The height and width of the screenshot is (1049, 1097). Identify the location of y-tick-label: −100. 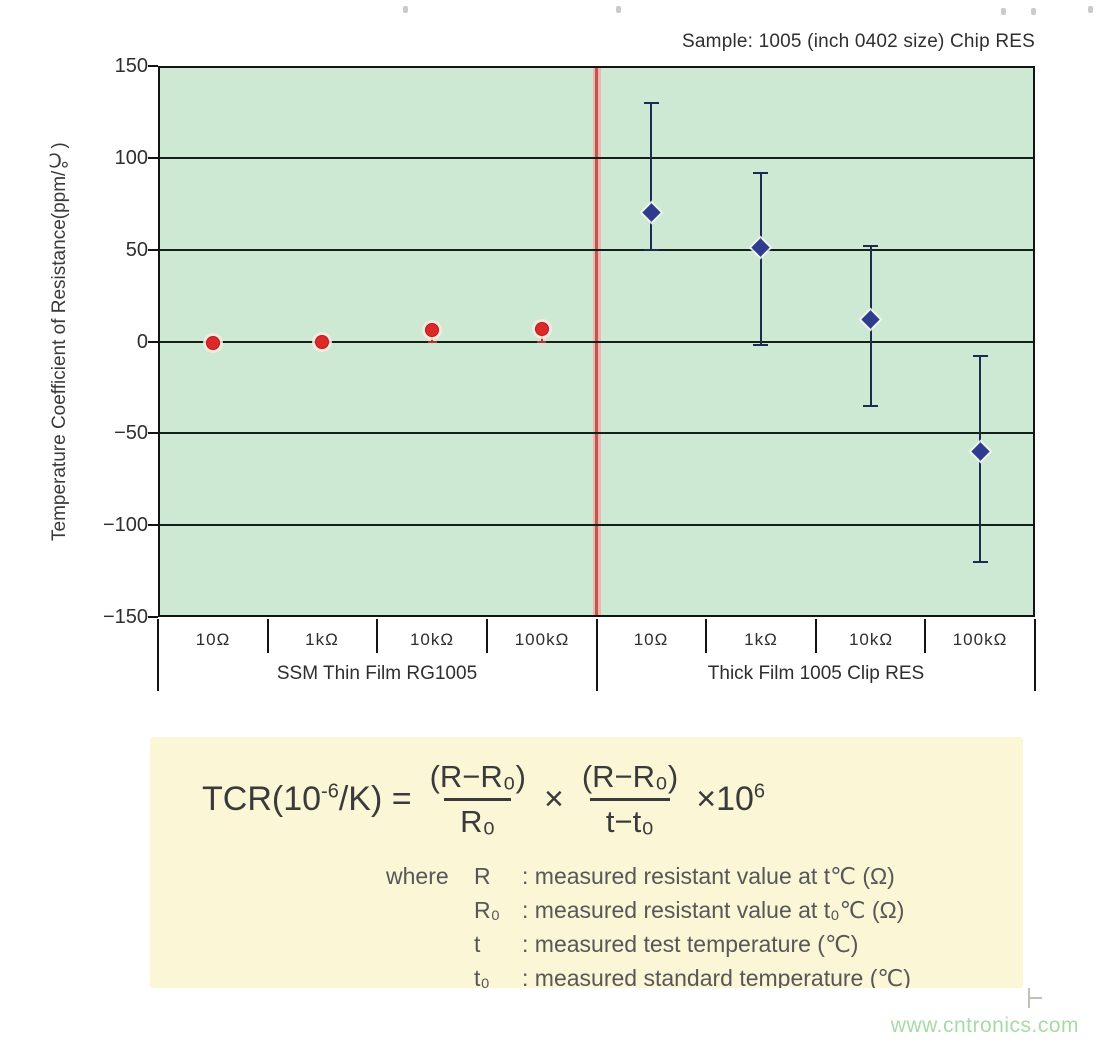
(125, 525).